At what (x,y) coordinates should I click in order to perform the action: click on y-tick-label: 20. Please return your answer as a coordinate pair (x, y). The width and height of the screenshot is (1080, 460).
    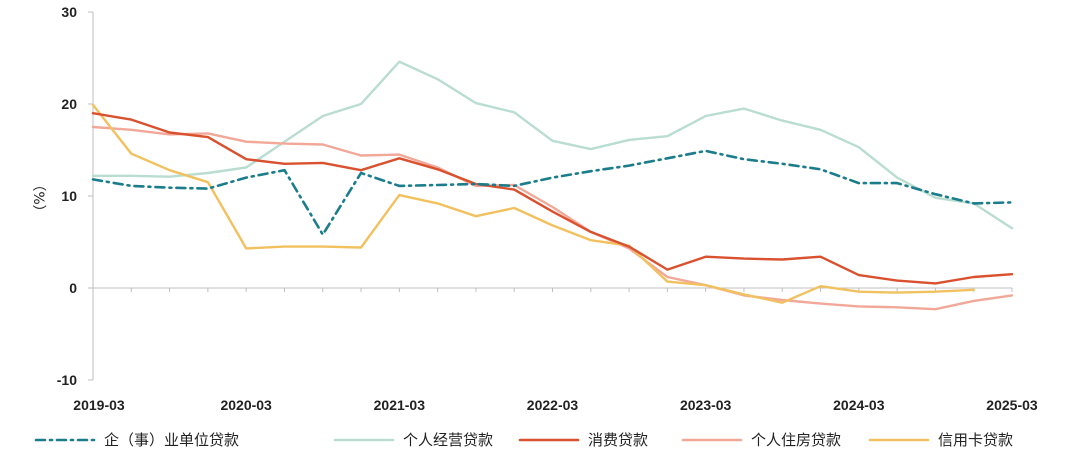
    Looking at the image, I should click on (69, 104).